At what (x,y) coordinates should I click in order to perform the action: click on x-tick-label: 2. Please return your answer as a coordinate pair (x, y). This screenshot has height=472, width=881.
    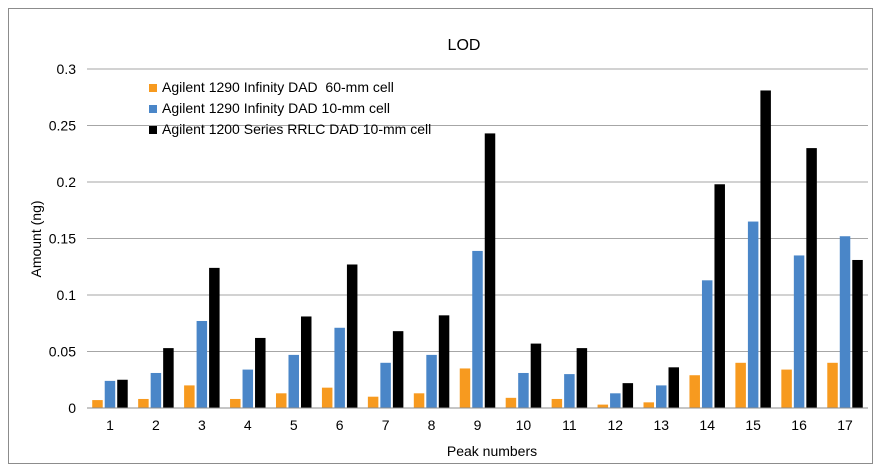
    Looking at the image, I should click on (156, 425).